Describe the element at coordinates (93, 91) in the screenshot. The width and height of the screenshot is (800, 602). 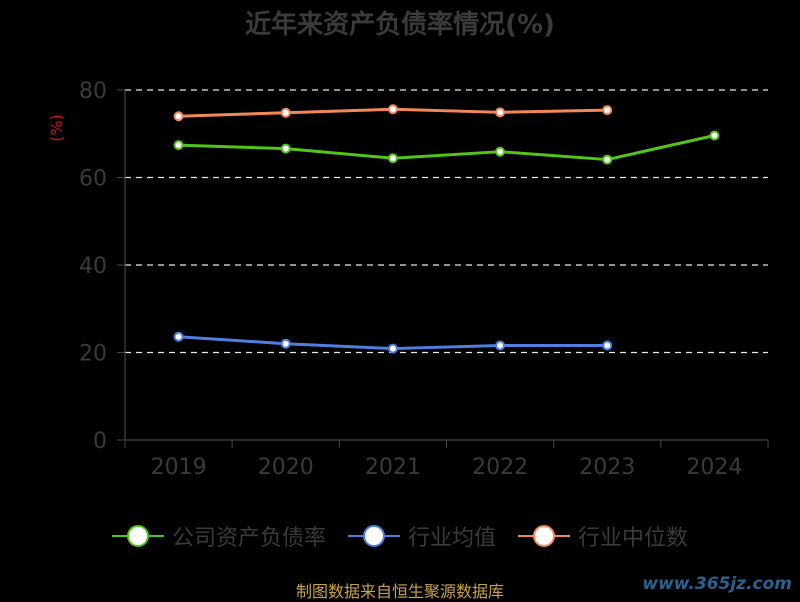
I see `y-tick-label: 80` at that location.